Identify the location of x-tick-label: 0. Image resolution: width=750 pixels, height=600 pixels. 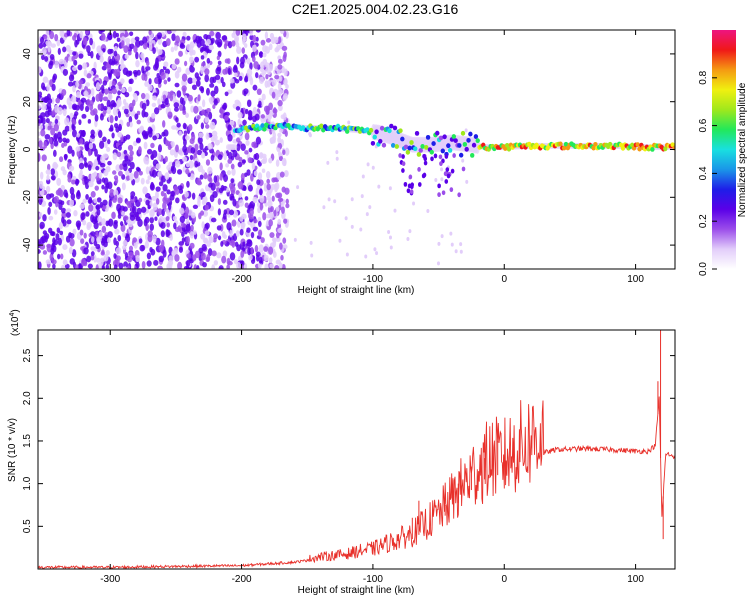
(504, 279).